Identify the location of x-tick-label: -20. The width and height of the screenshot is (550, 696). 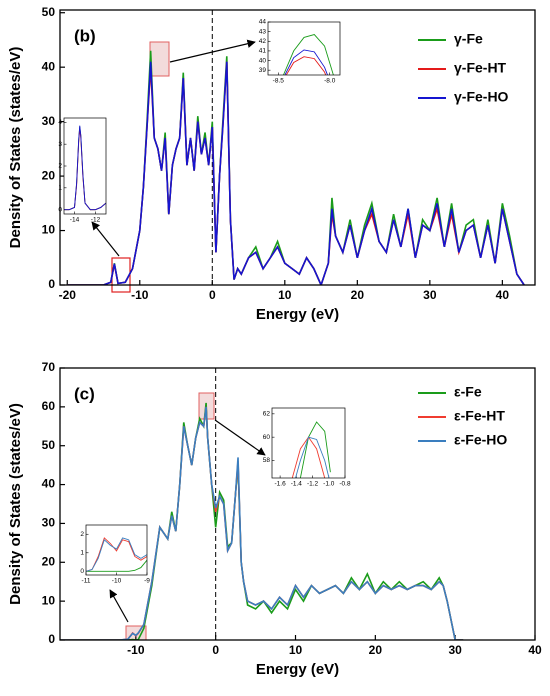
(68, 295).